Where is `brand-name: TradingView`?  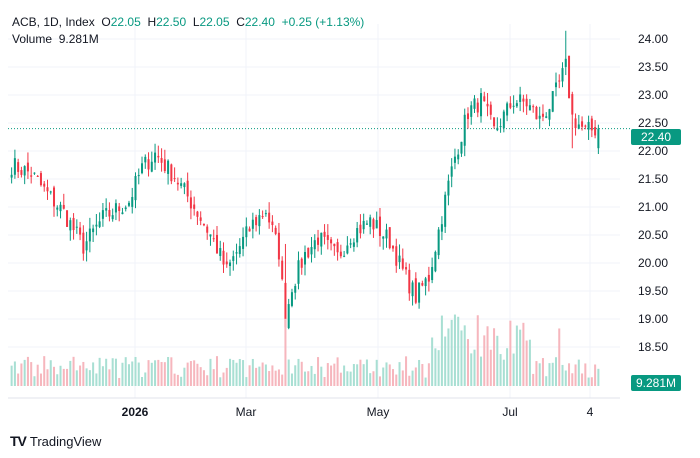
brand-name: TradingView is located at coordinates (65, 441).